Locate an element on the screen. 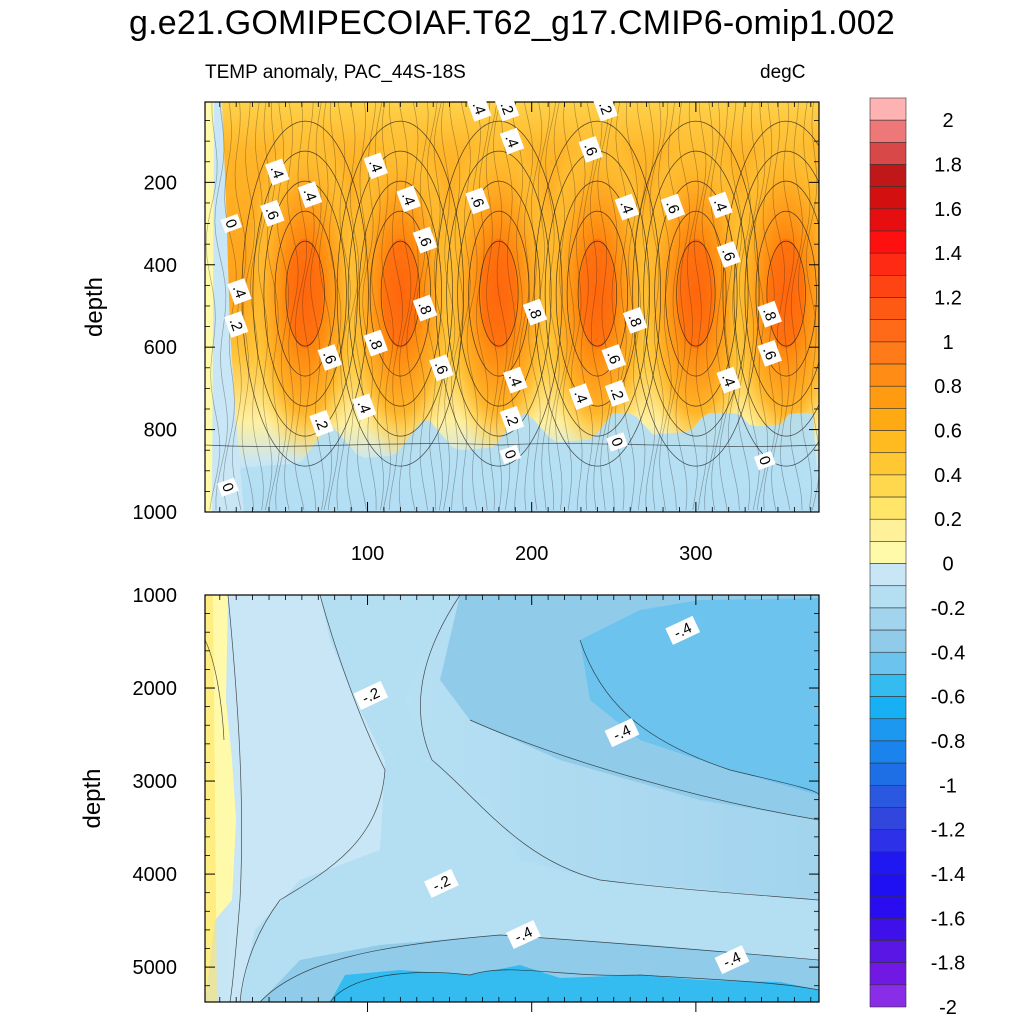 The width and height of the screenshot is (1024, 1024). colorbar-label: 1.2 is located at coordinates (948, 299).